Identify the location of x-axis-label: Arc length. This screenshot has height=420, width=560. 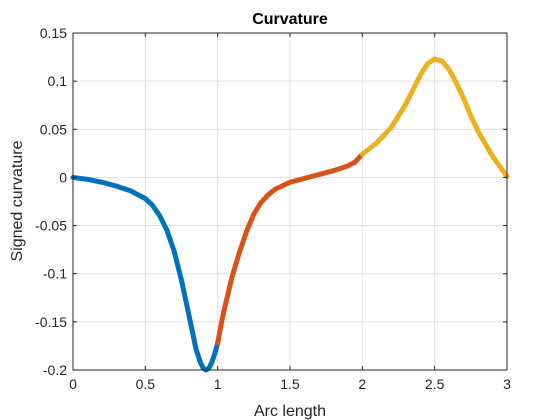
(290, 411).